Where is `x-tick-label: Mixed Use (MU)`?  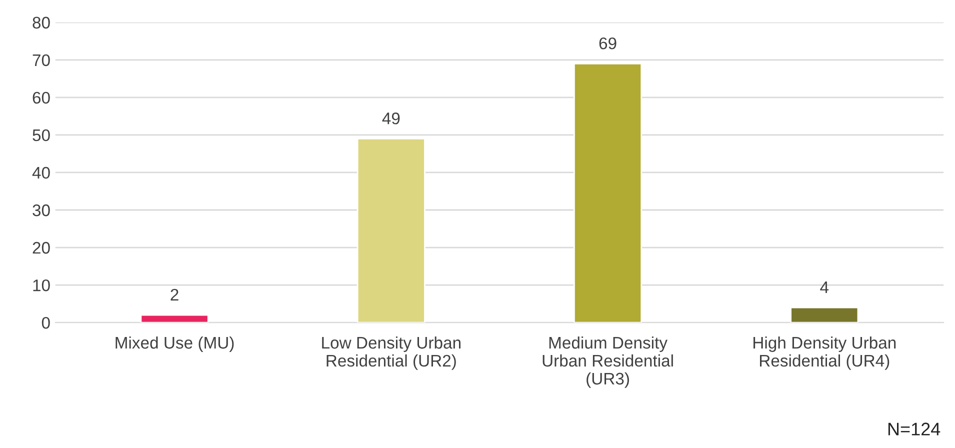
x-tick-label: Mixed Use (MU) is located at coordinates (175, 344).